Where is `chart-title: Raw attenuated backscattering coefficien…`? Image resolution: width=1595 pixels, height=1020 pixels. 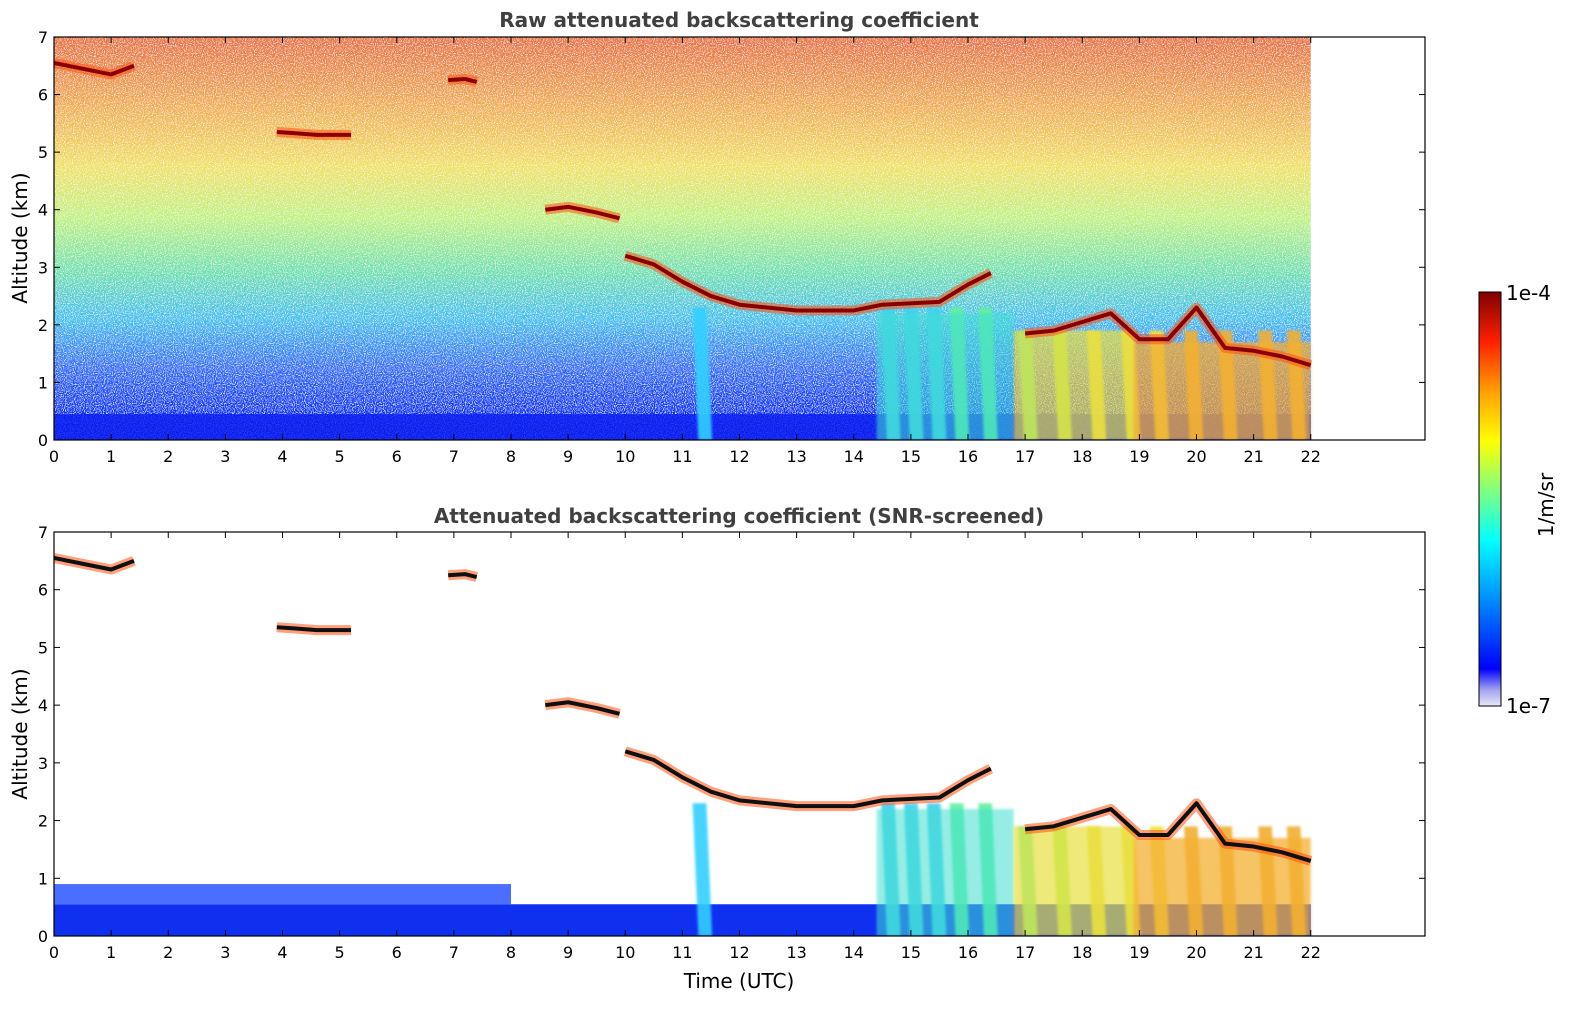 chart-title: Raw attenuated backscattering coefficien… is located at coordinates (739, 20).